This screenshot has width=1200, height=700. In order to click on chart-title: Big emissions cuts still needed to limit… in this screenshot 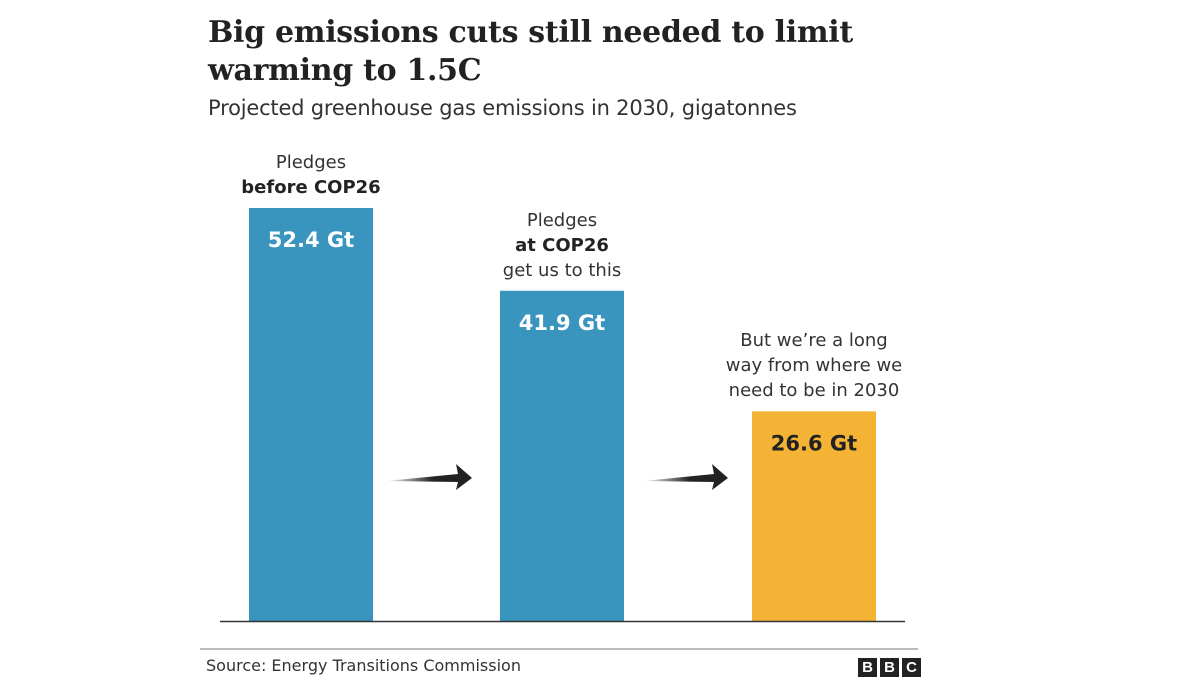, I will do `click(530, 51)`.